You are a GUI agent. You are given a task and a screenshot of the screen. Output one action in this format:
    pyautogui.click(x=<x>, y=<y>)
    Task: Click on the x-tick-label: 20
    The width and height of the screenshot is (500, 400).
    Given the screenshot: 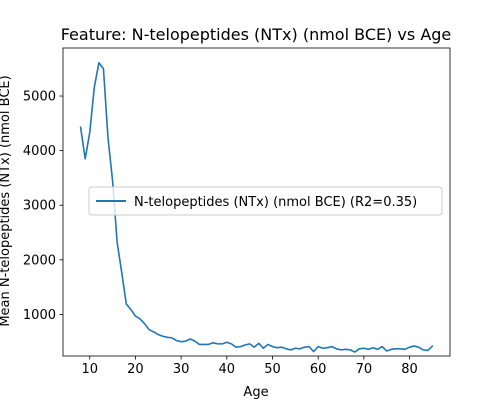 What is the action you would take?
    pyautogui.click(x=135, y=369)
    